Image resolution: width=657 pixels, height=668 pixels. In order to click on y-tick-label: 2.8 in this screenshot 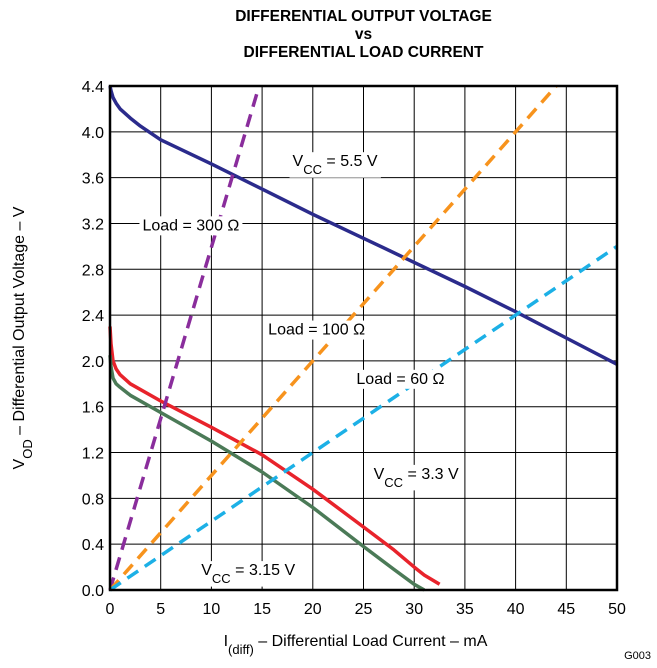, I will do `click(93, 270)`.